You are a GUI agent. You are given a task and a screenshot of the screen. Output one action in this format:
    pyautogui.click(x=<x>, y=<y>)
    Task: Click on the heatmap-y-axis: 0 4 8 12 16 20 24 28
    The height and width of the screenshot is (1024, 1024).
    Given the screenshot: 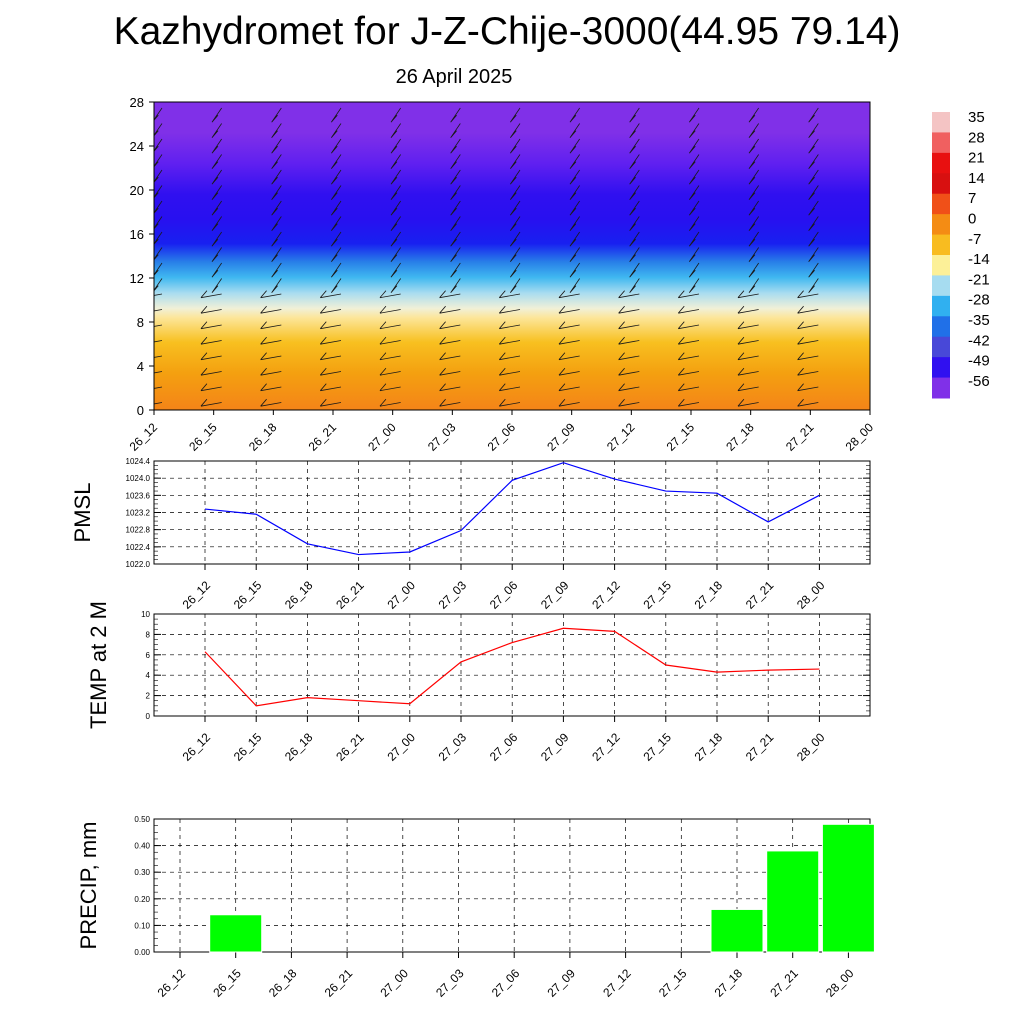 What is the action you would take?
    pyautogui.click(x=142, y=256)
    